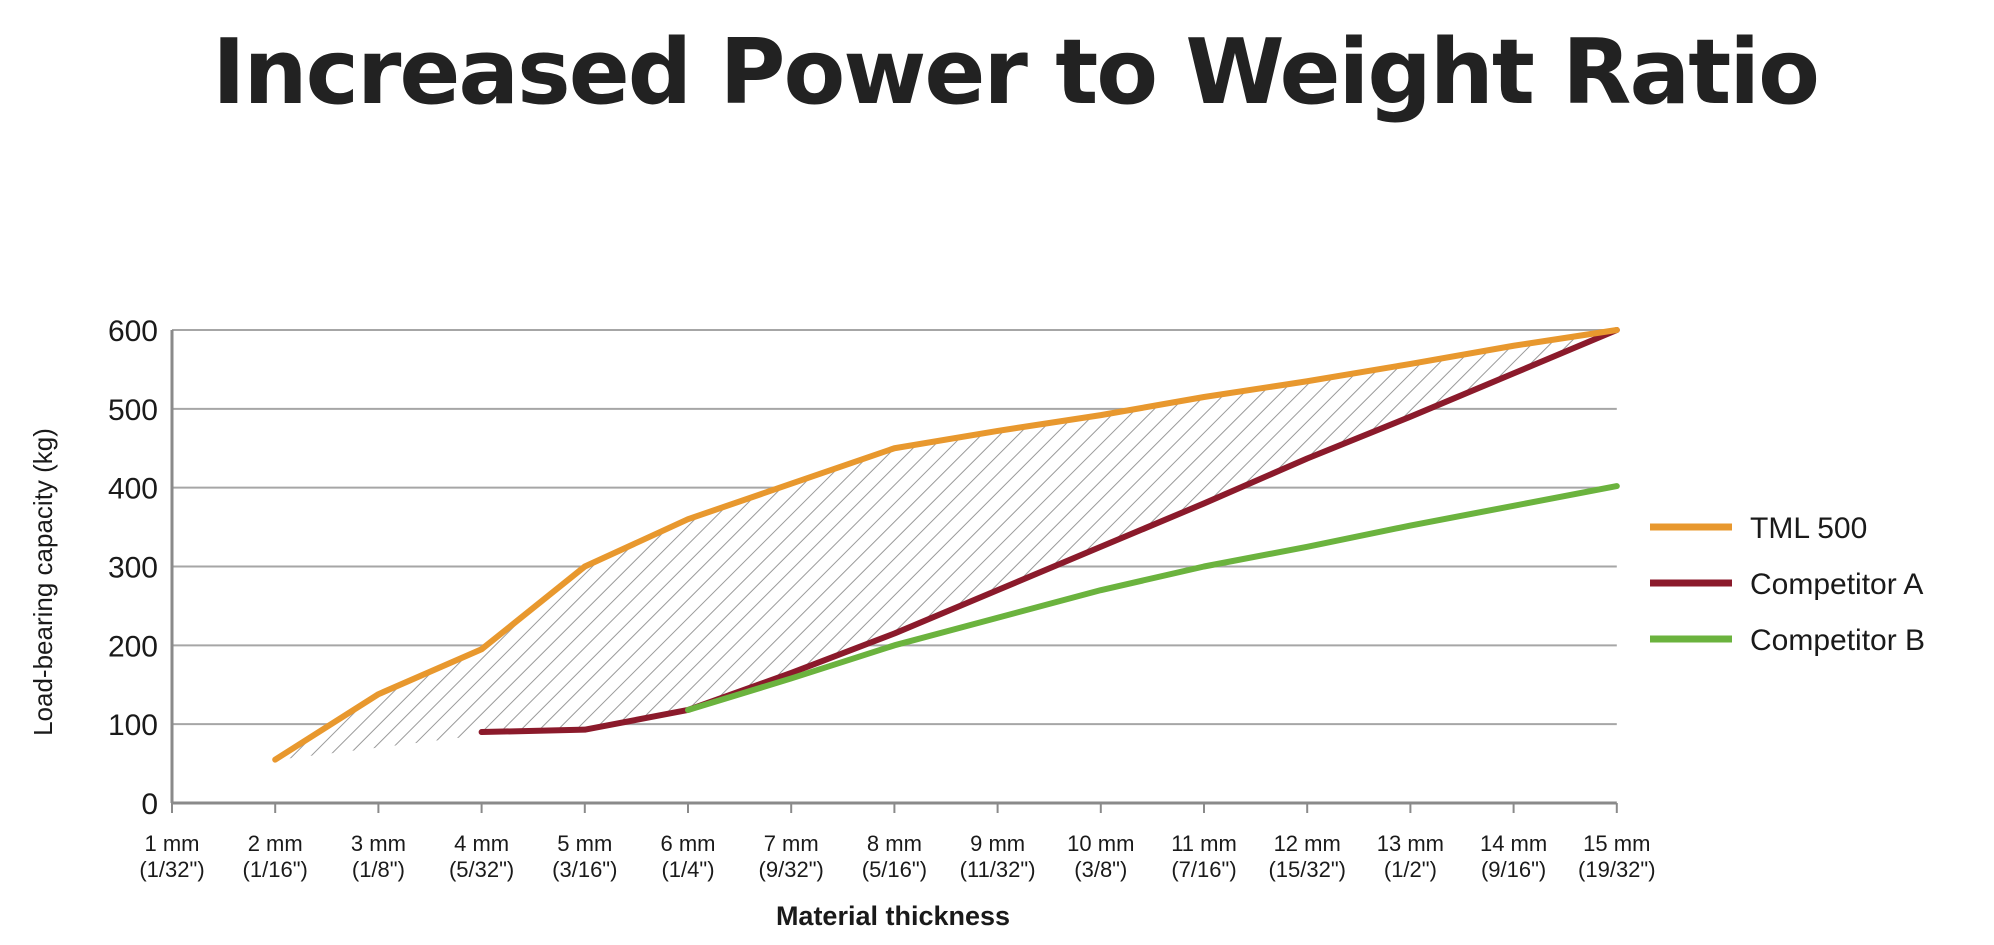 The height and width of the screenshot is (945, 1994). What do you see at coordinates (1513, 843) in the screenshot?
I see `x-tick-label: 14 mm` at bounding box center [1513, 843].